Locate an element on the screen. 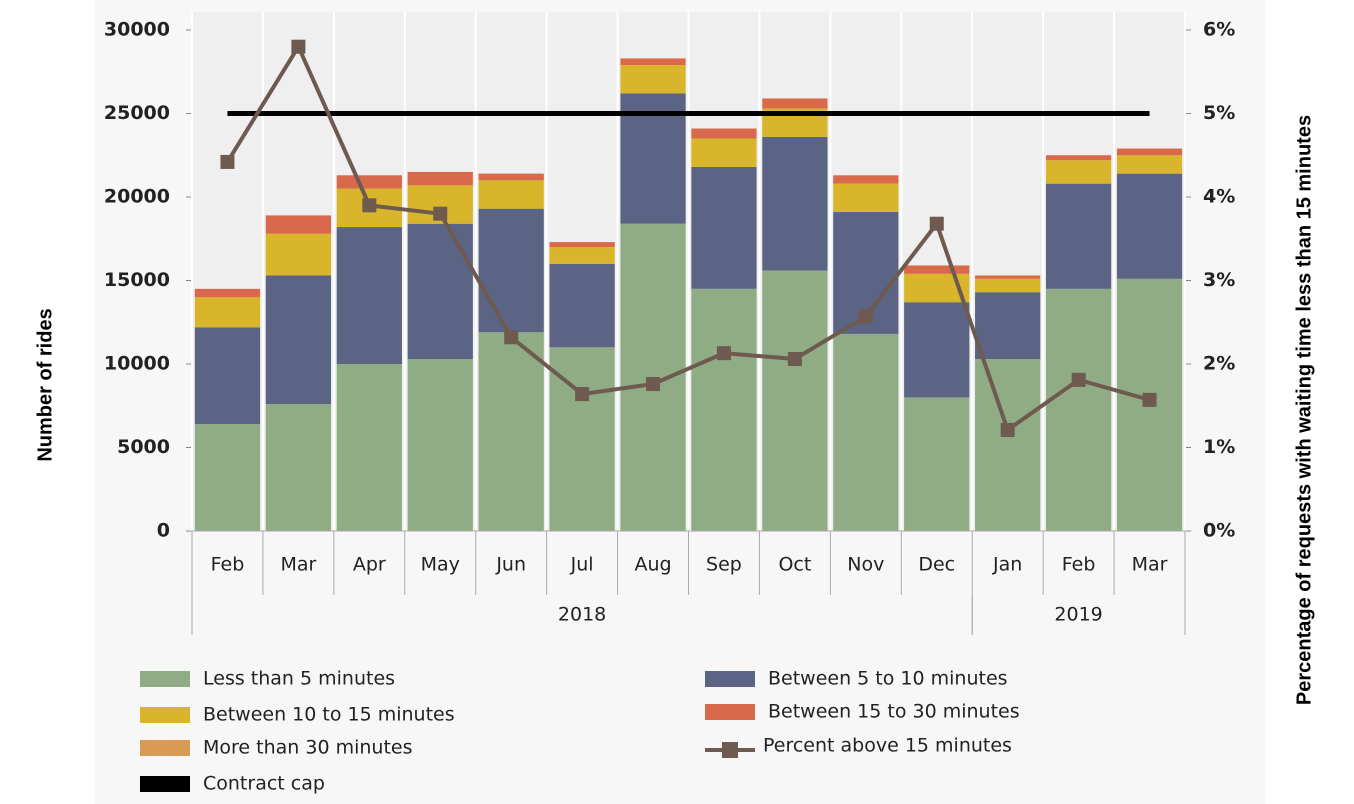 The image size is (1354, 804). x-tick-label: Dec is located at coordinates (936, 565).